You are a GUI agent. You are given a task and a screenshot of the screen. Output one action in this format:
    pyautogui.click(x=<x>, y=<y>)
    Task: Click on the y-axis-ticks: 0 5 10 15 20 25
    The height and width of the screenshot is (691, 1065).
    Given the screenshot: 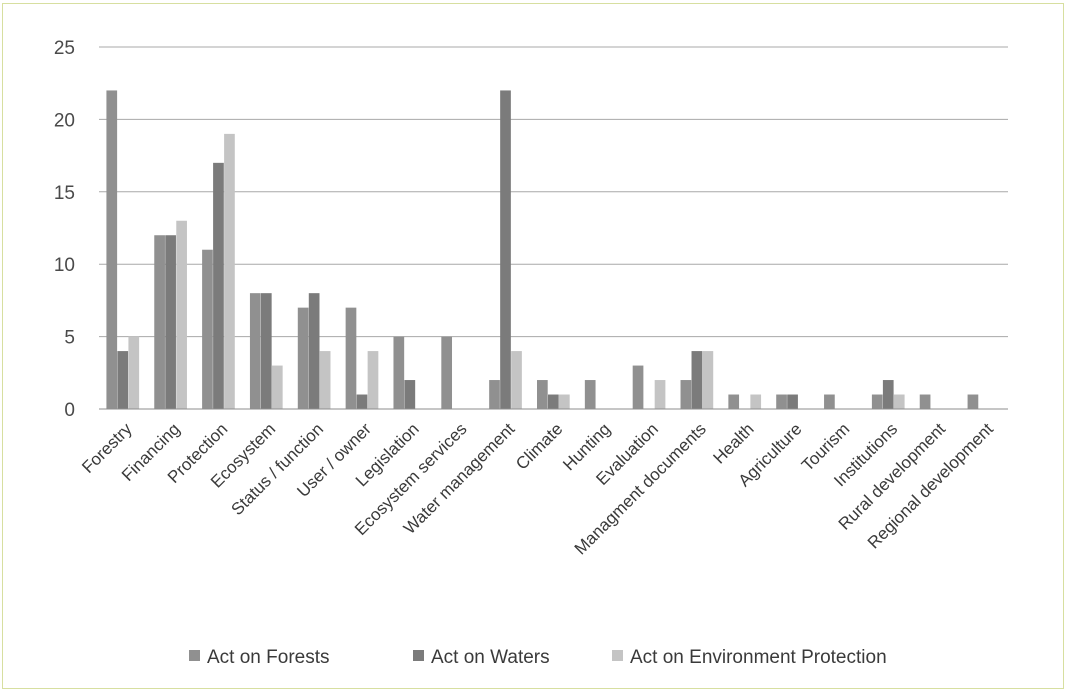 What is the action you would take?
    pyautogui.click(x=64, y=229)
    